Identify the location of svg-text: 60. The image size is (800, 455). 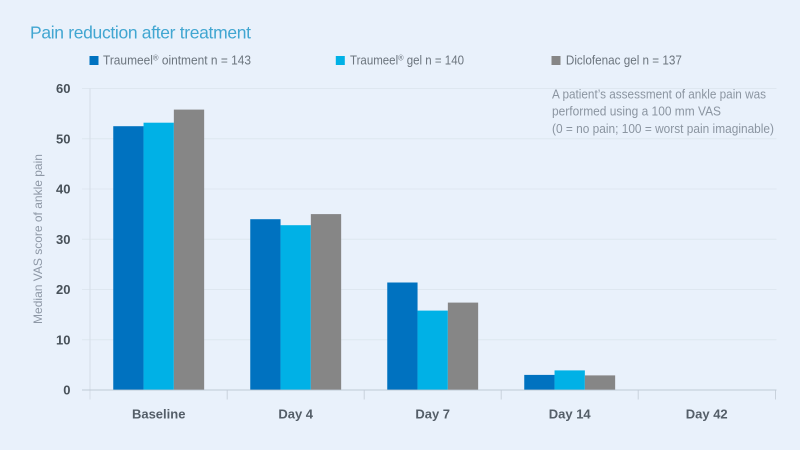
(63, 88).